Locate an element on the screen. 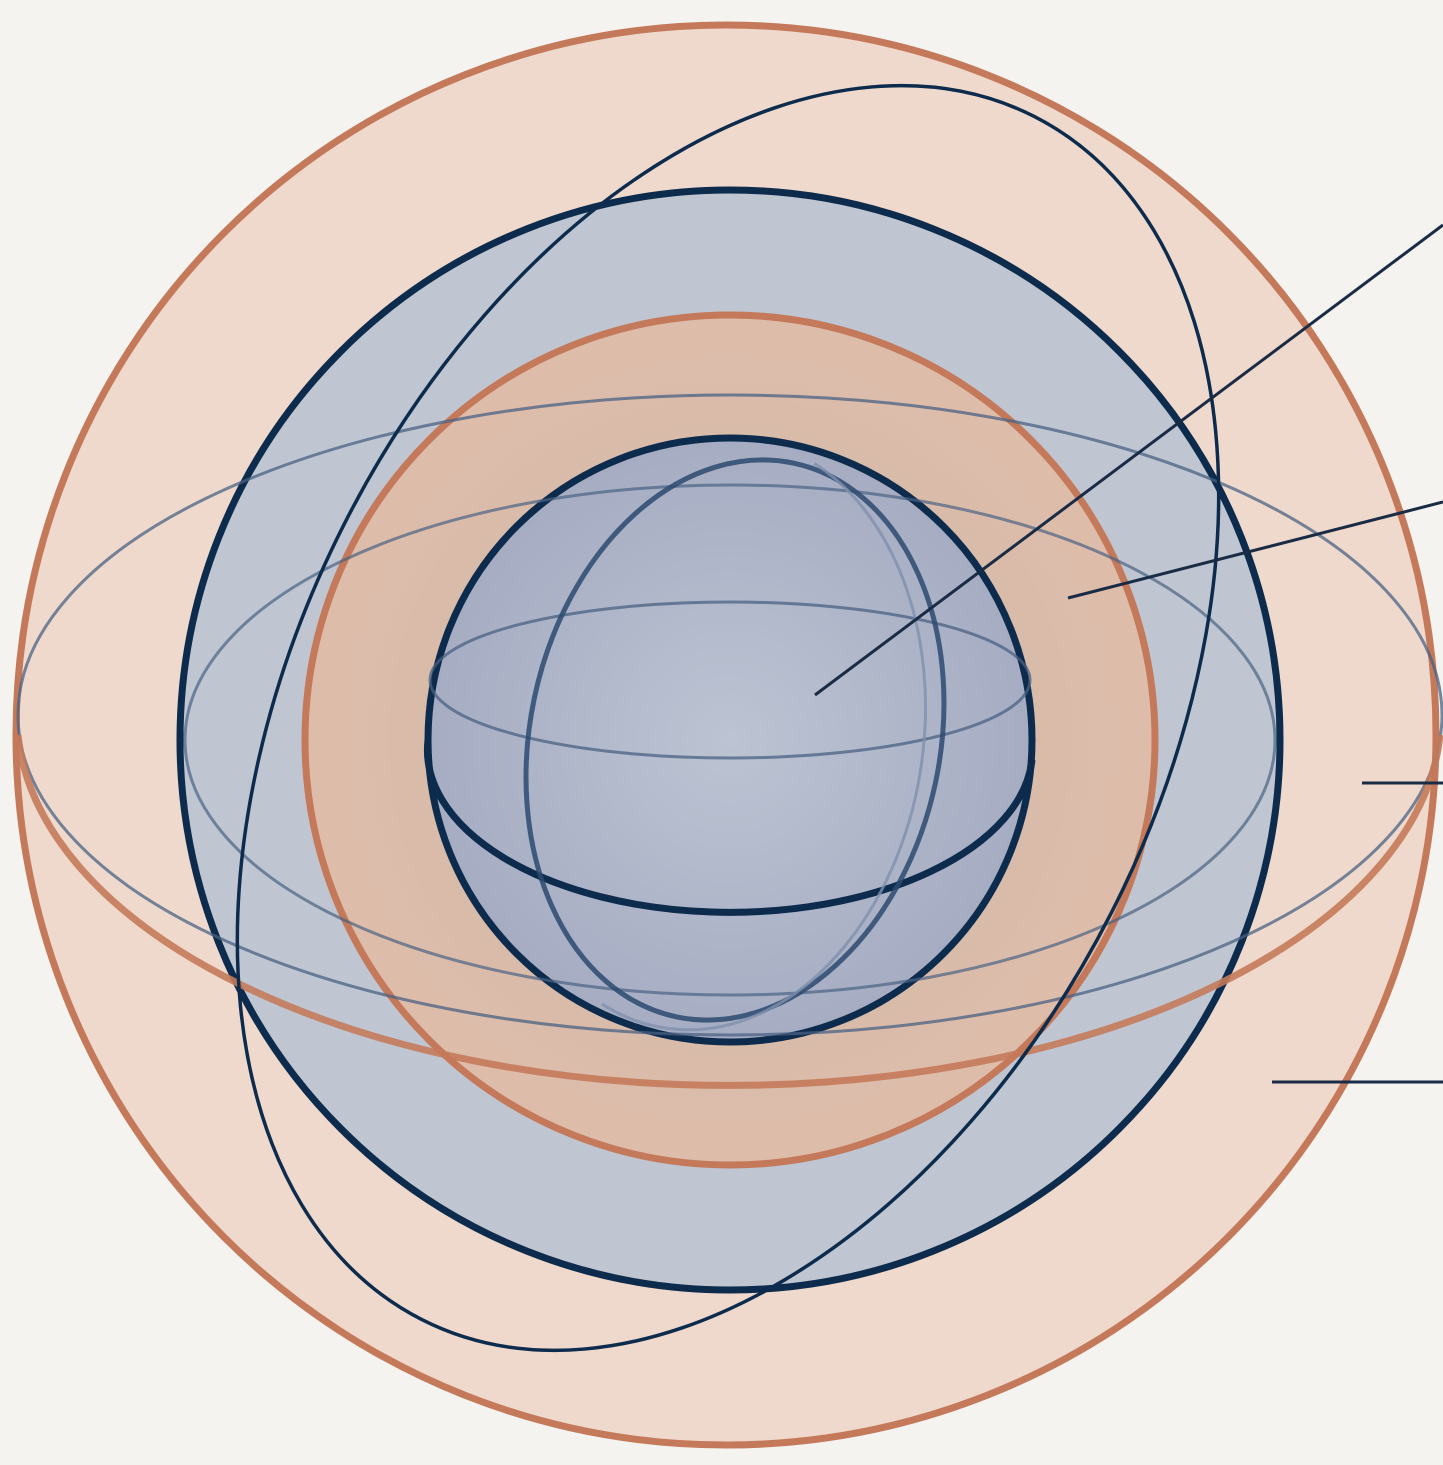 The width and height of the screenshot is (1443, 1465). inner-sphere-meridian-back is located at coordinates (764, 747).